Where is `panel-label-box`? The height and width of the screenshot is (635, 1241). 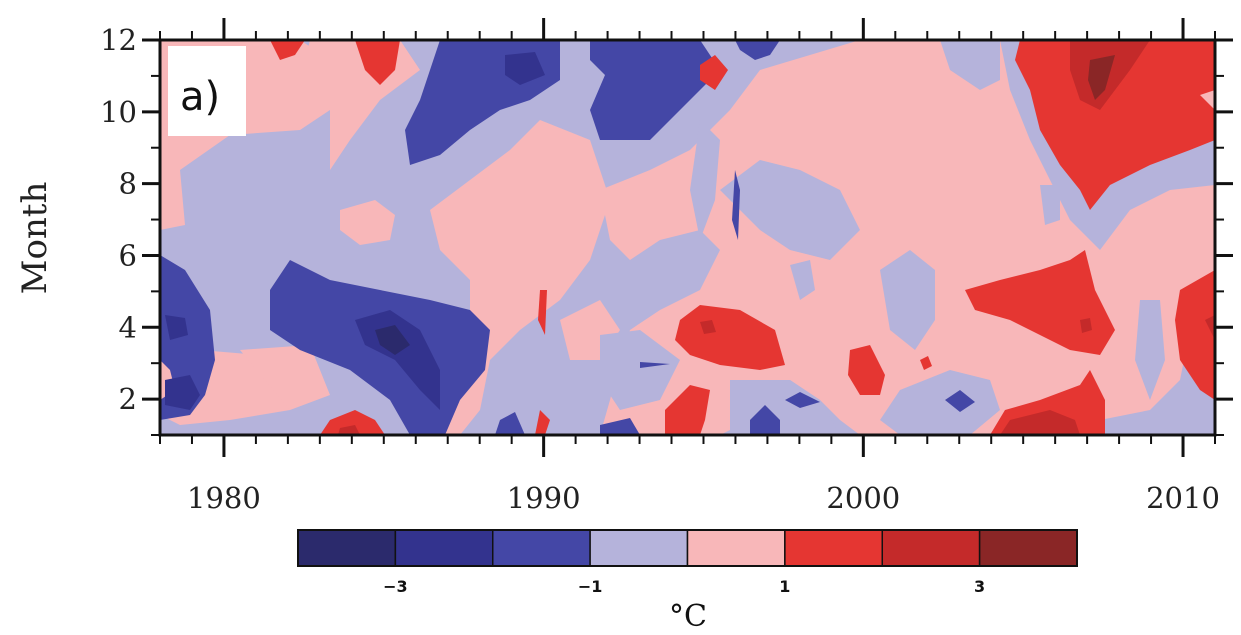
panel-label-box is located at coordinates (207, 91).